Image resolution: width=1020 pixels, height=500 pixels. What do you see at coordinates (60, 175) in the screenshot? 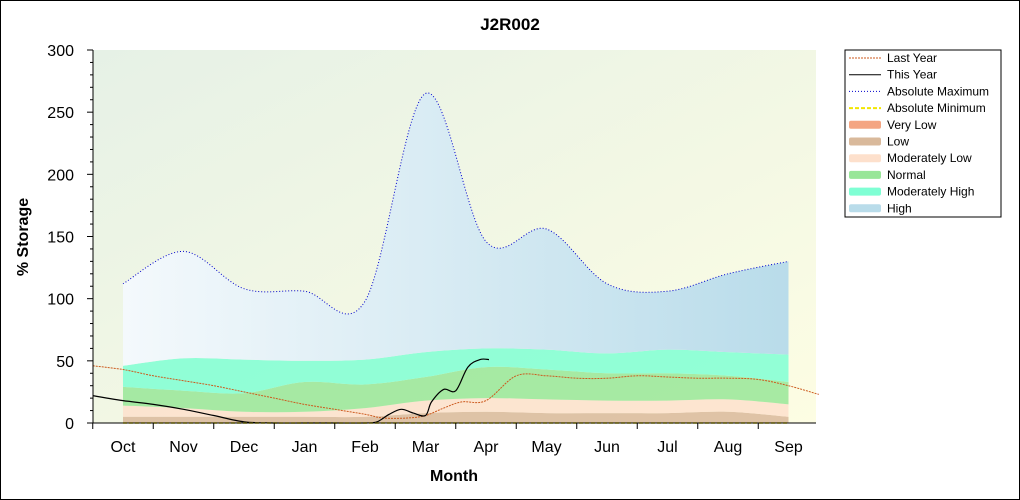
I see `y-tick-label: 200` at bounding box center [60, 175].